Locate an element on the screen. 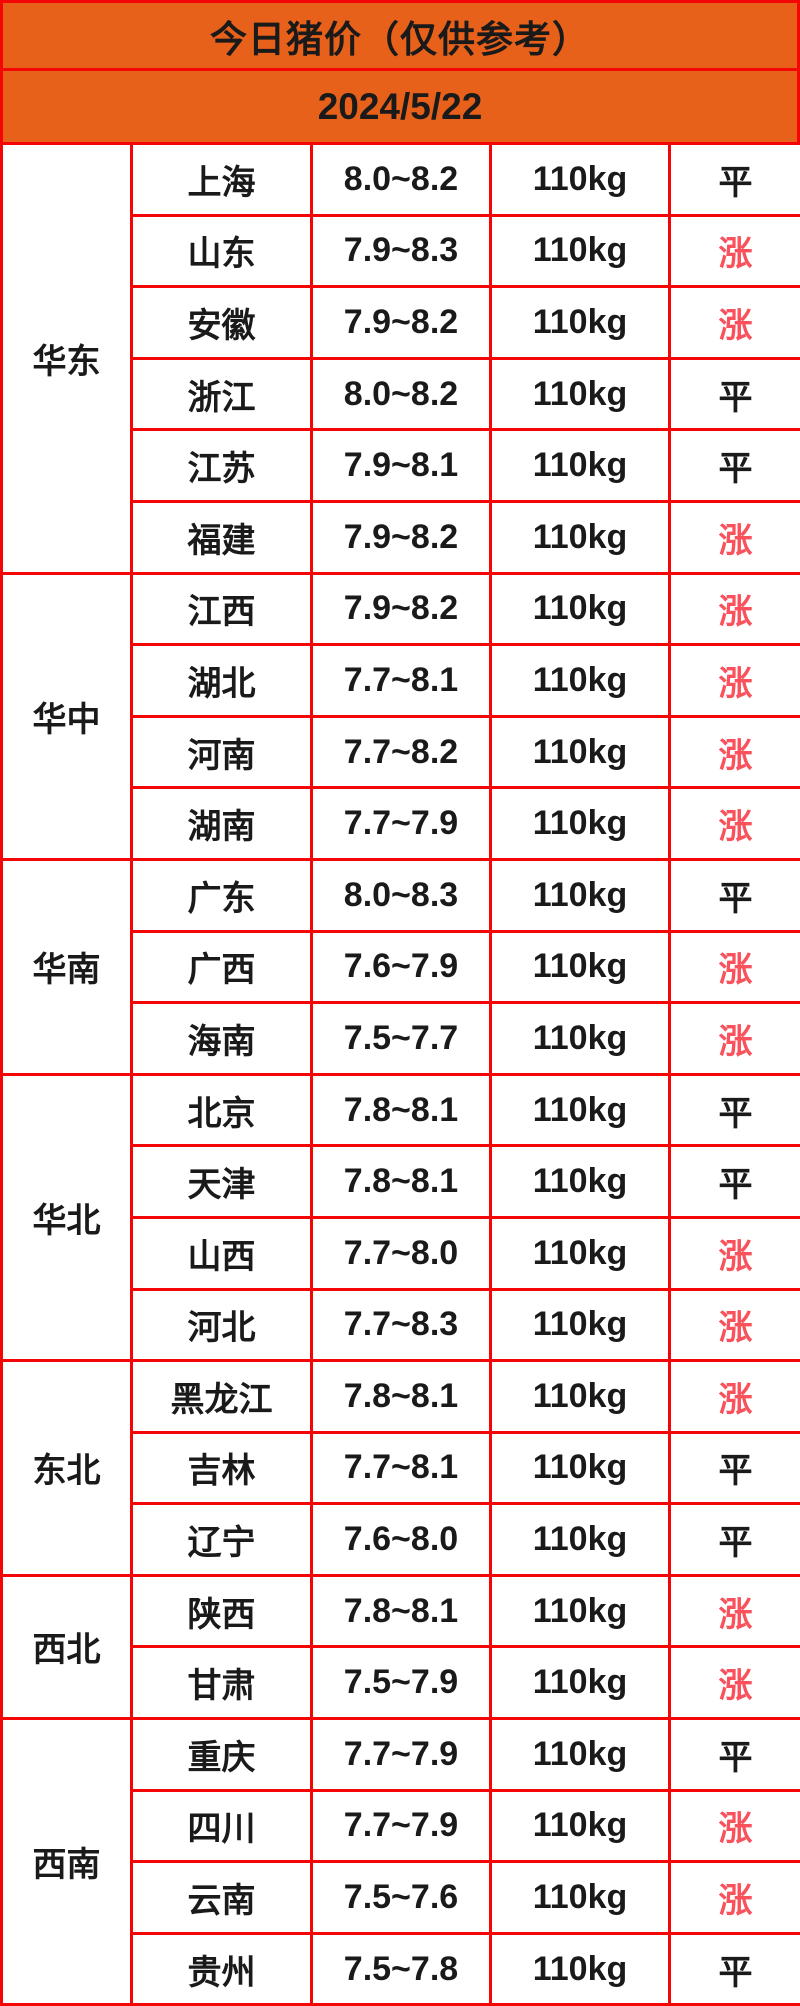 This screenshot has height=2006, width=800. table-row: 西北 陕西 7.8~8.1 110kg 涨 is located at coordinates (400, 1647).